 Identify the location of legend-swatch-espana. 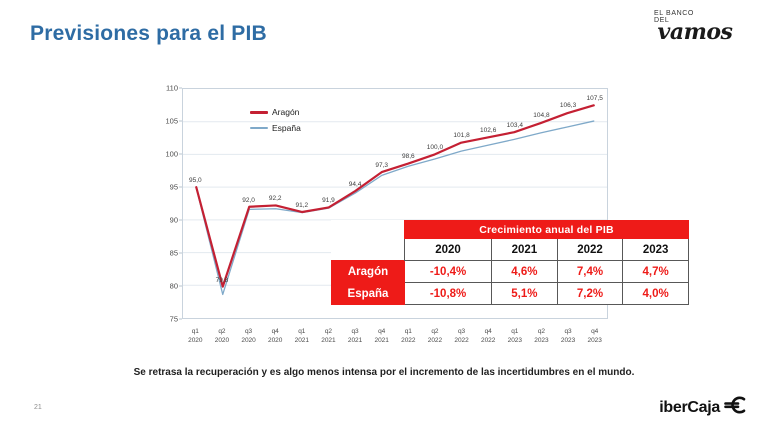
(259, 128).